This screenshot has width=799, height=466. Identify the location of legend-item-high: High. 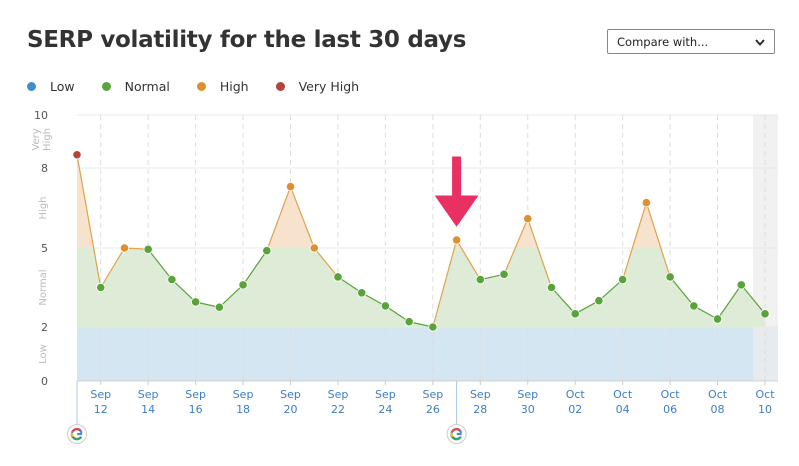
(222, 86).